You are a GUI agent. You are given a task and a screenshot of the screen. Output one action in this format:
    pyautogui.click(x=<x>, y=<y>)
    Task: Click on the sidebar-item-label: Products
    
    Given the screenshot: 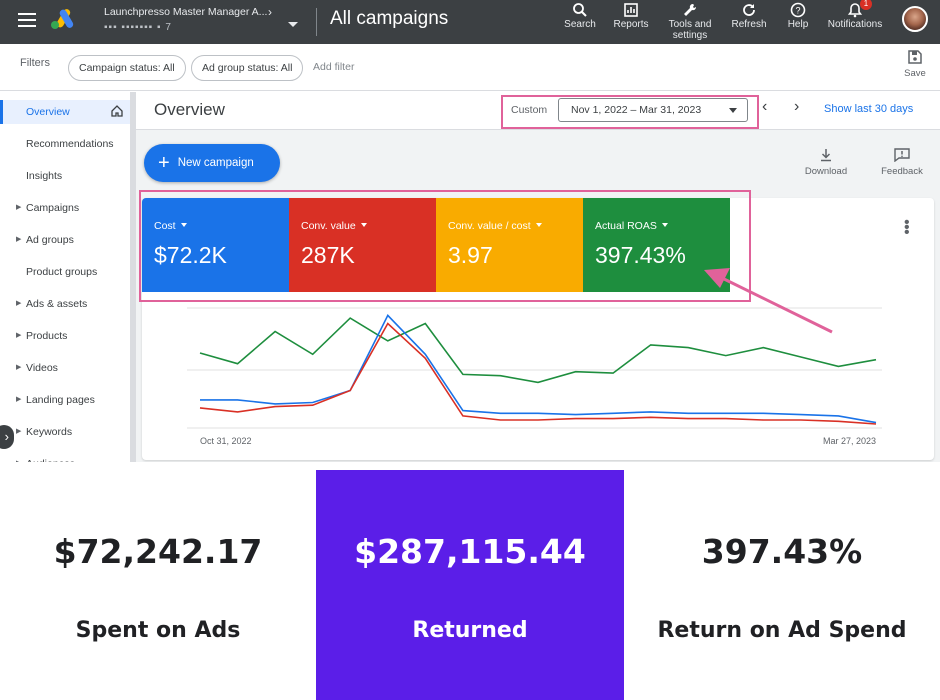 What is the action you would take?
    pyautogui.click(x=47, y=336)
    